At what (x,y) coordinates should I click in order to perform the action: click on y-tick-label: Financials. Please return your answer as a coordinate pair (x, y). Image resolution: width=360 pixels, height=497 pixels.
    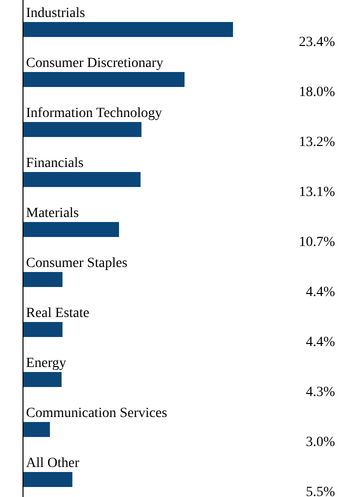
    Looking at the image, I should click on (55, 163).